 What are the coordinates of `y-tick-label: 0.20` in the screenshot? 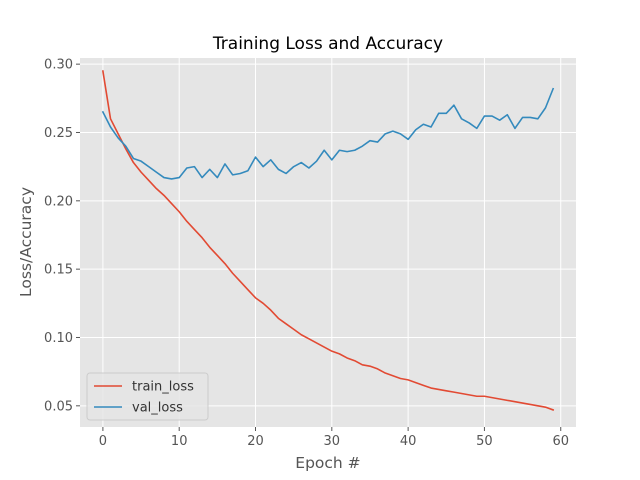 It's located at (58, 201).